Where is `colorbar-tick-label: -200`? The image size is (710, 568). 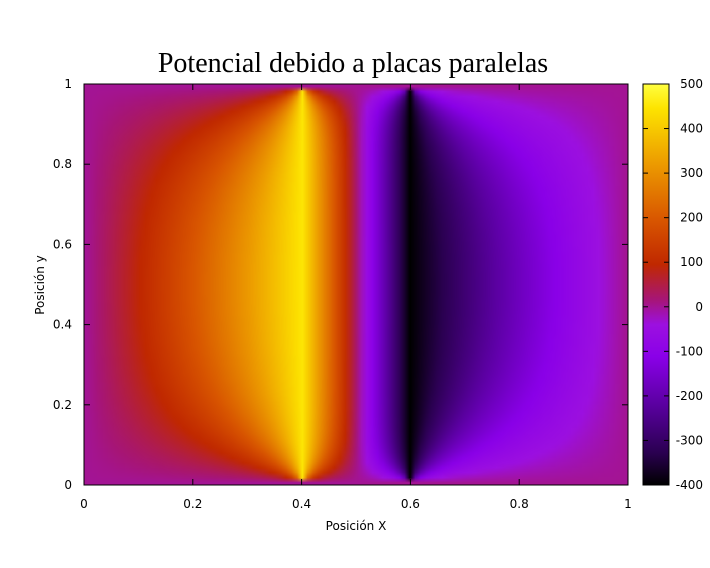
colorbar-tick-label: -200 is located at coordinates (689, 396).